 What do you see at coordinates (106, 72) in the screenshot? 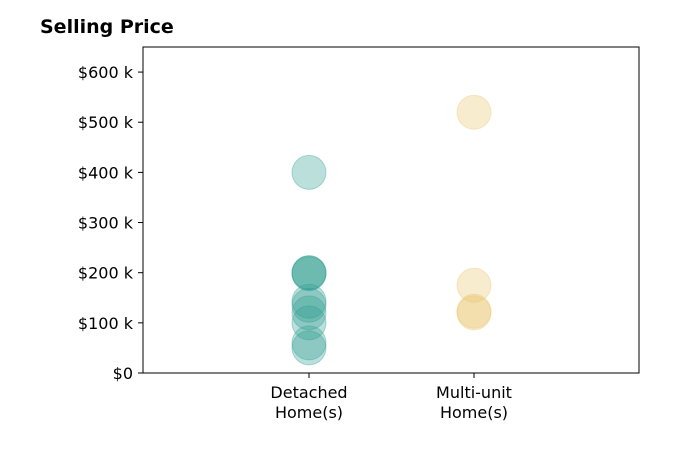
I see `y-tick-label: $600 k` at bounding box center [106, 72].